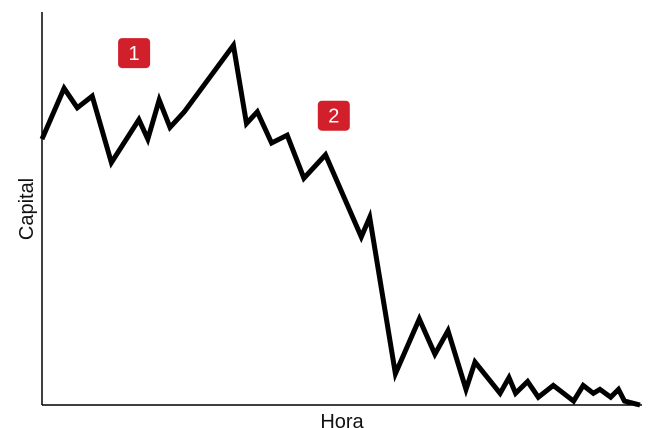 This screenshot has height=428, width=651. I want to click on x-axis-title: Hora, so click(342, 419).